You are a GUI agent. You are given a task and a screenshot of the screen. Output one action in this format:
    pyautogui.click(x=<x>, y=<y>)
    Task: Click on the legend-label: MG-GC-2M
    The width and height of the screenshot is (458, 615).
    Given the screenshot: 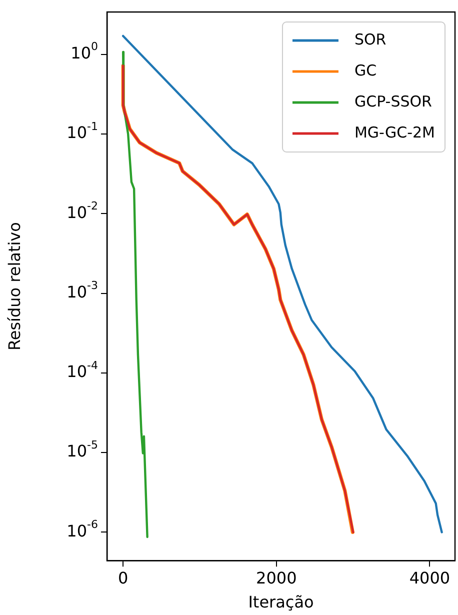 What is the action you would take?
    pyautogui.click(x=395, y=132)
    